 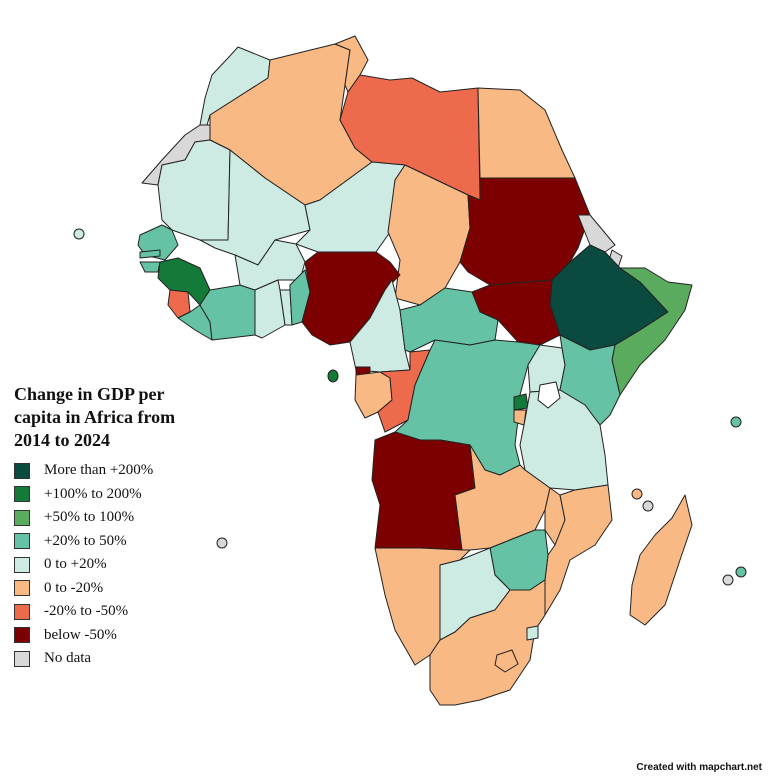 I want to click on country-reunion, so click(x=728, y=580).